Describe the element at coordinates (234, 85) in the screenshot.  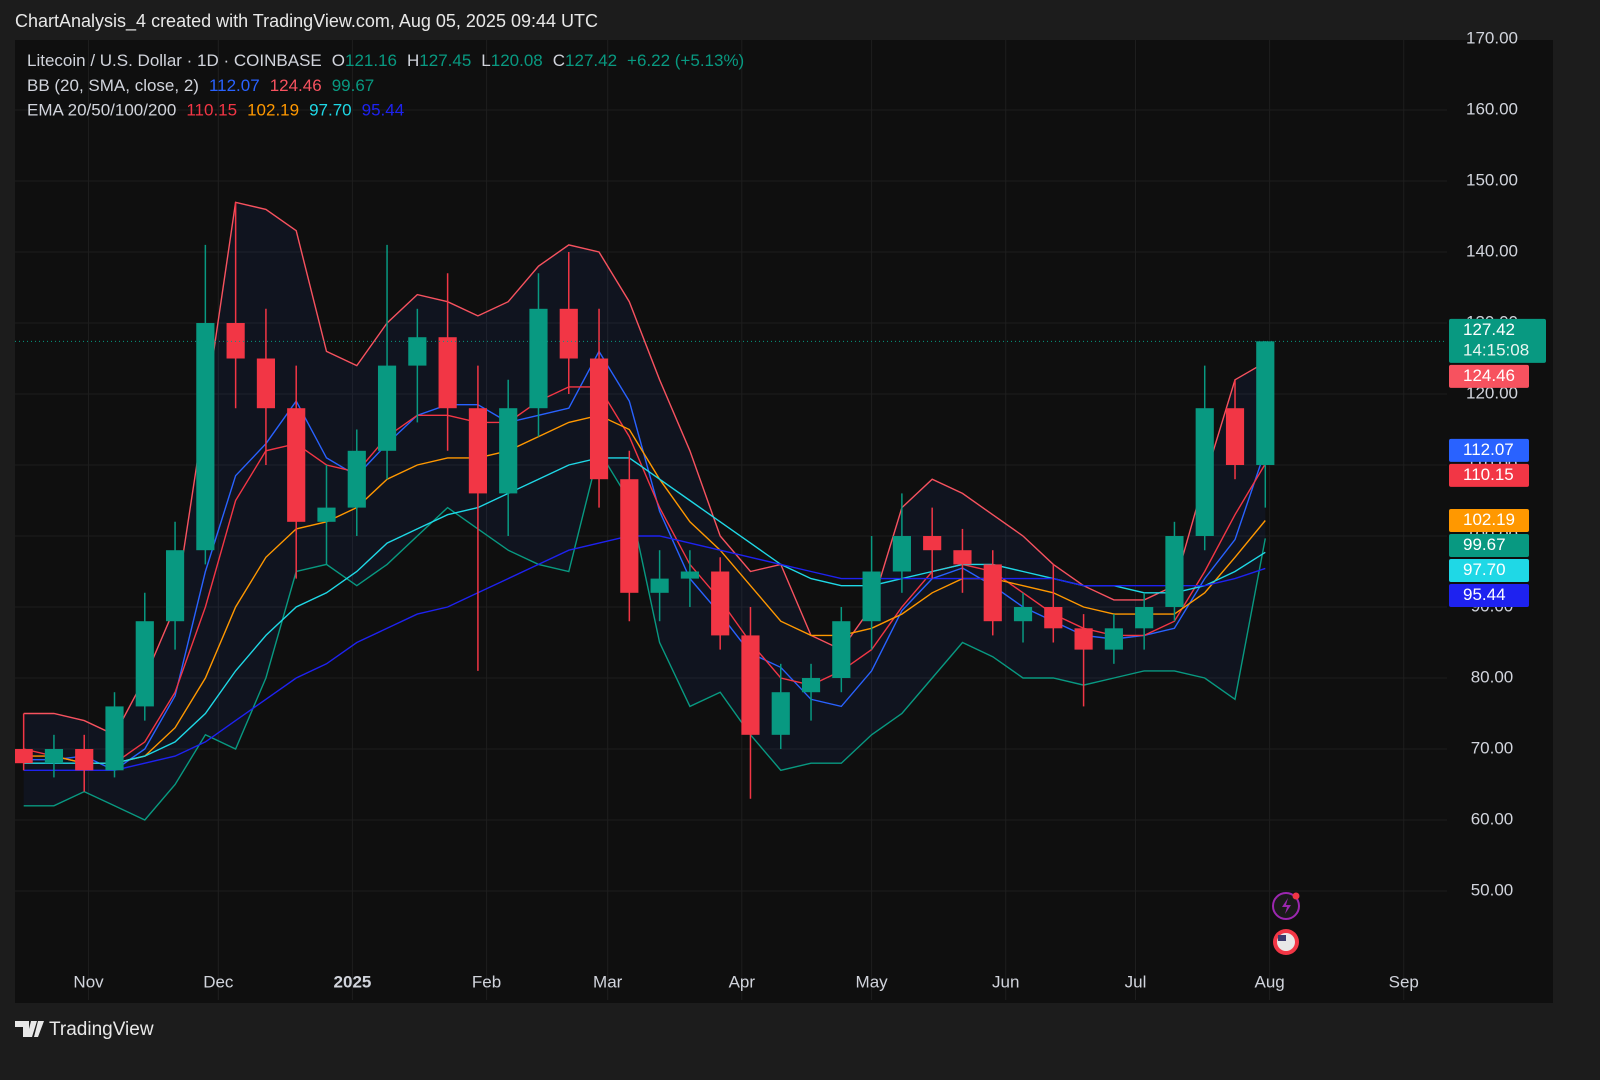
I see `indicator-value: 112.07` at that location.